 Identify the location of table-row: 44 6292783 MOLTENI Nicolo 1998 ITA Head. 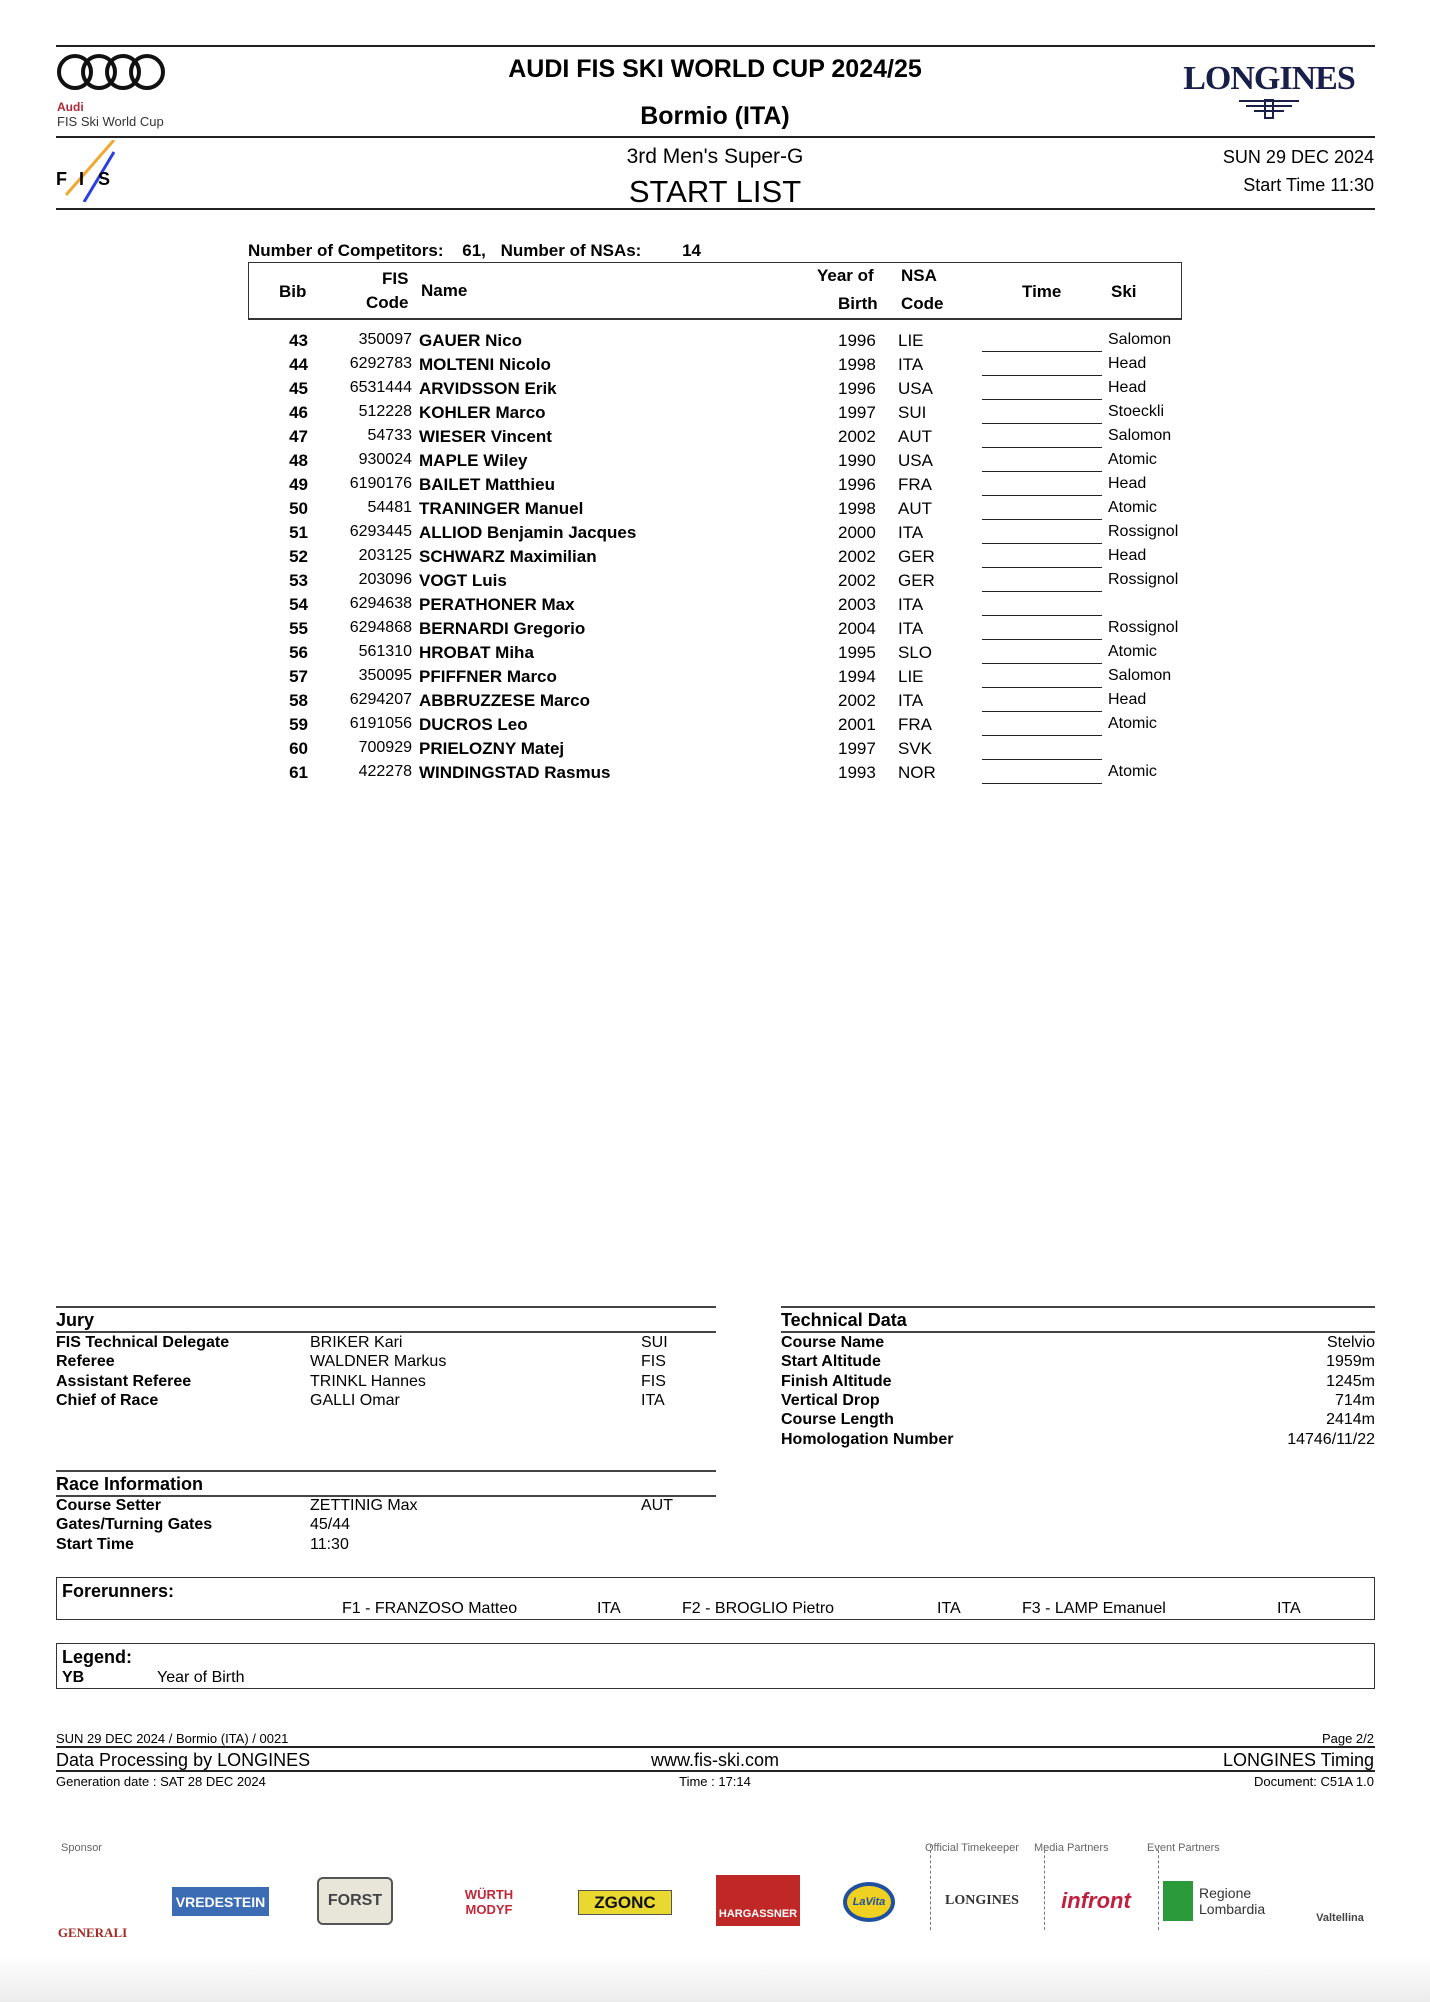
(715, 367).